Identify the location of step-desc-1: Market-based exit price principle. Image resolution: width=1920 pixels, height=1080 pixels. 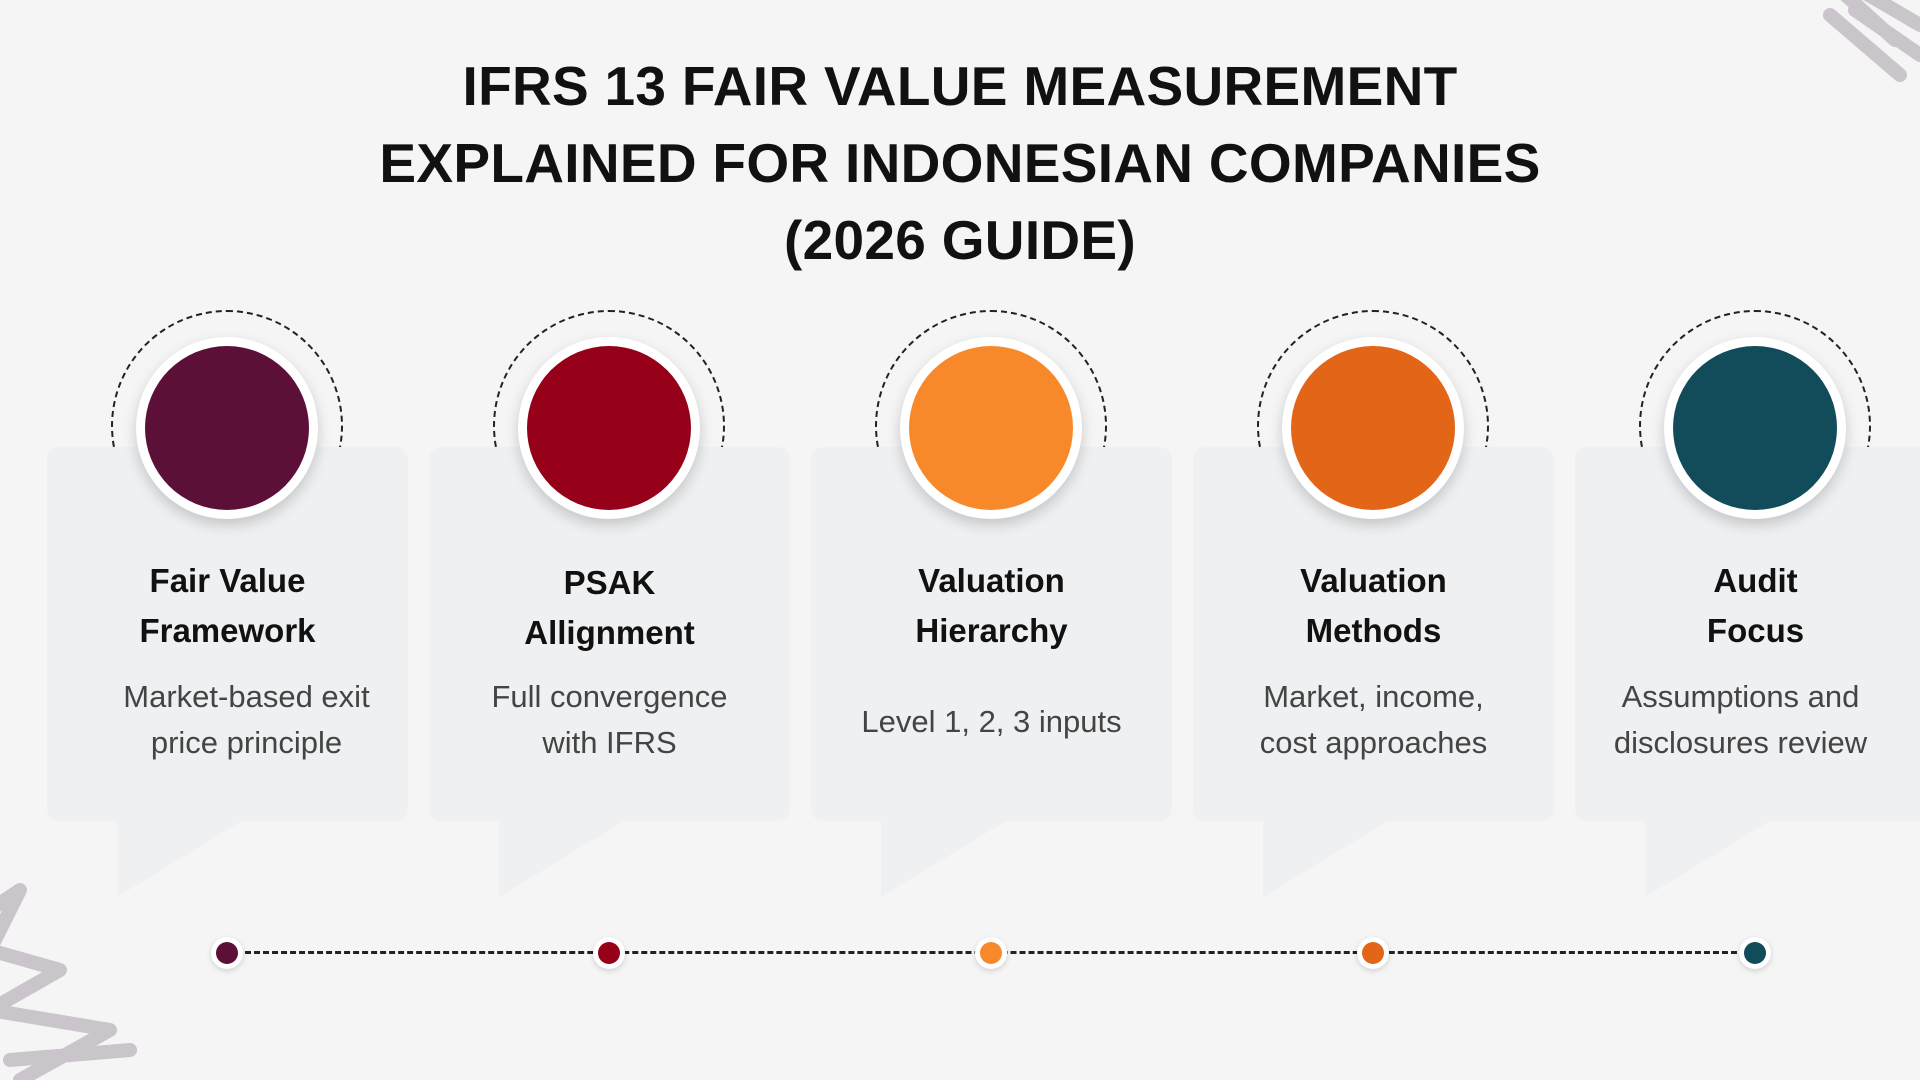
(246, 719).